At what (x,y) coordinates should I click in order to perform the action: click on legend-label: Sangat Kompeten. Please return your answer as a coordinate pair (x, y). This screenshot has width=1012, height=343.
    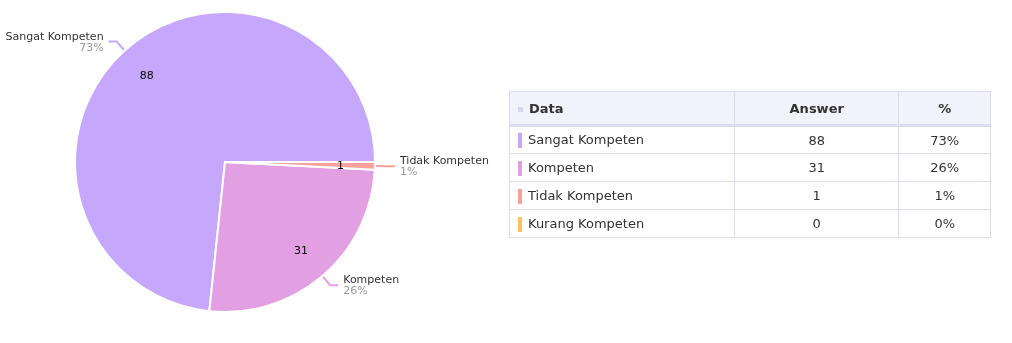
    Looking at the image, I should click on (622, 139).